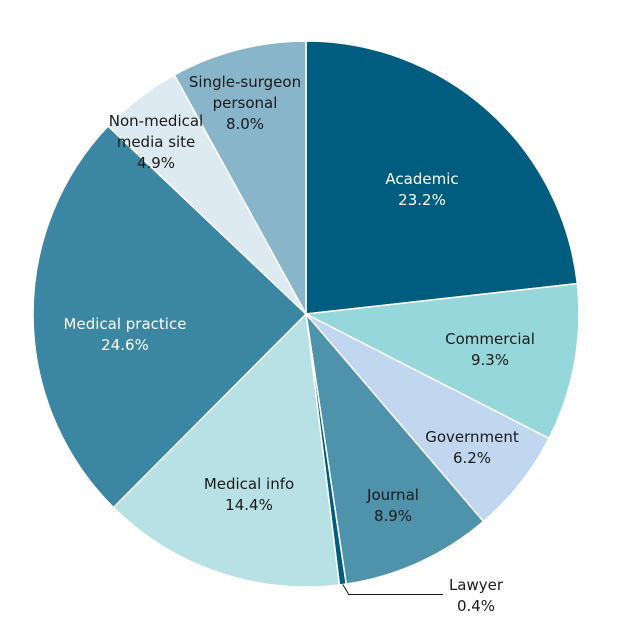 The image size is (638, 633). Describe the element at coordinates (472, 447) in the screenshot. I see `slice-label-government: Government 6.2%` at that location.